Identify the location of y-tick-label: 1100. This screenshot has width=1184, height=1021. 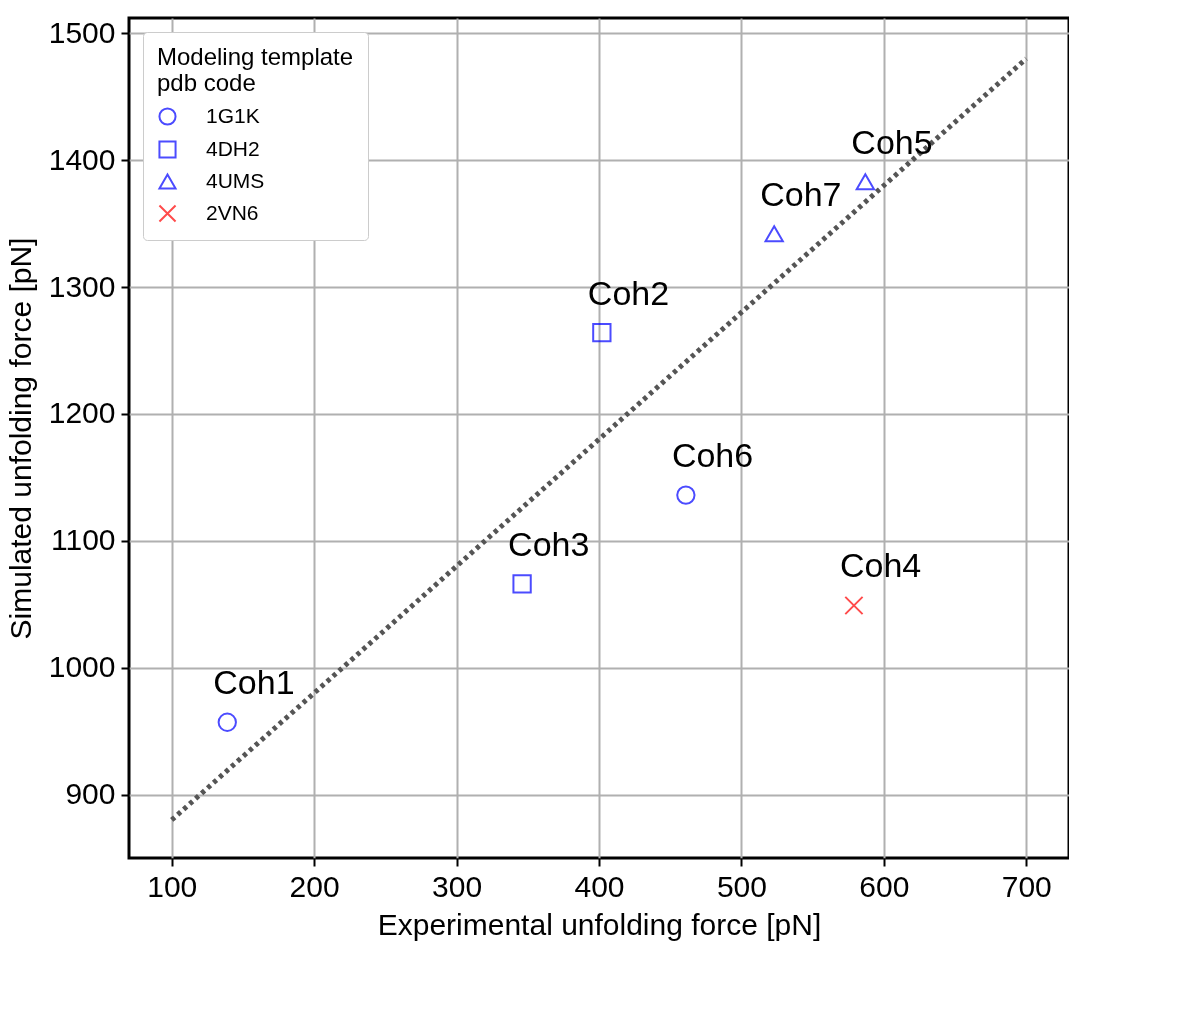
(83, 540).